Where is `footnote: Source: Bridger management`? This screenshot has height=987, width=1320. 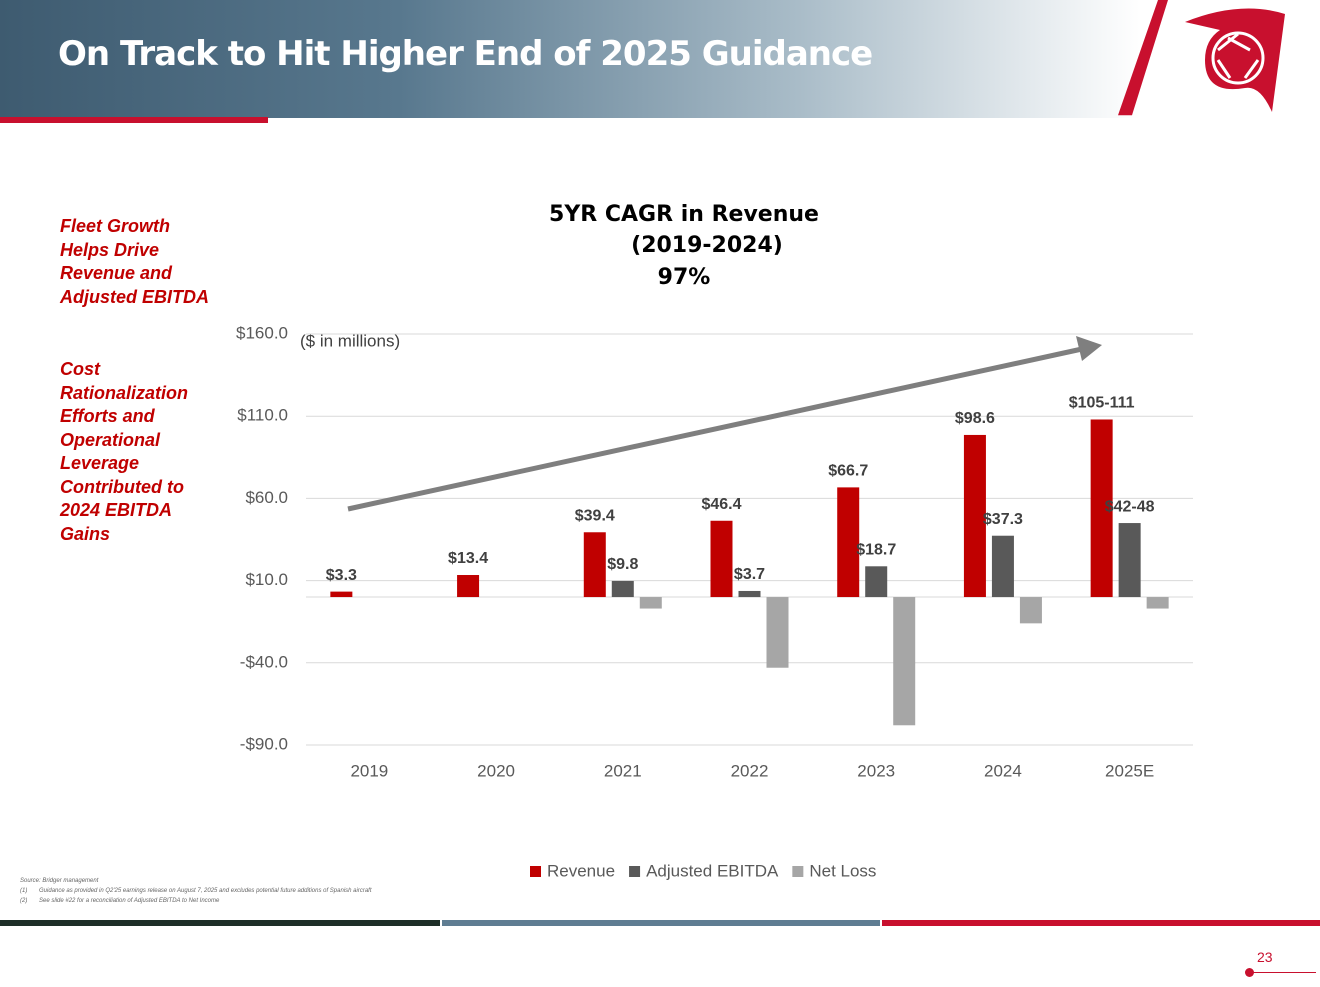 footnote: Source: Bridger management is located at coordinates (59, 881).